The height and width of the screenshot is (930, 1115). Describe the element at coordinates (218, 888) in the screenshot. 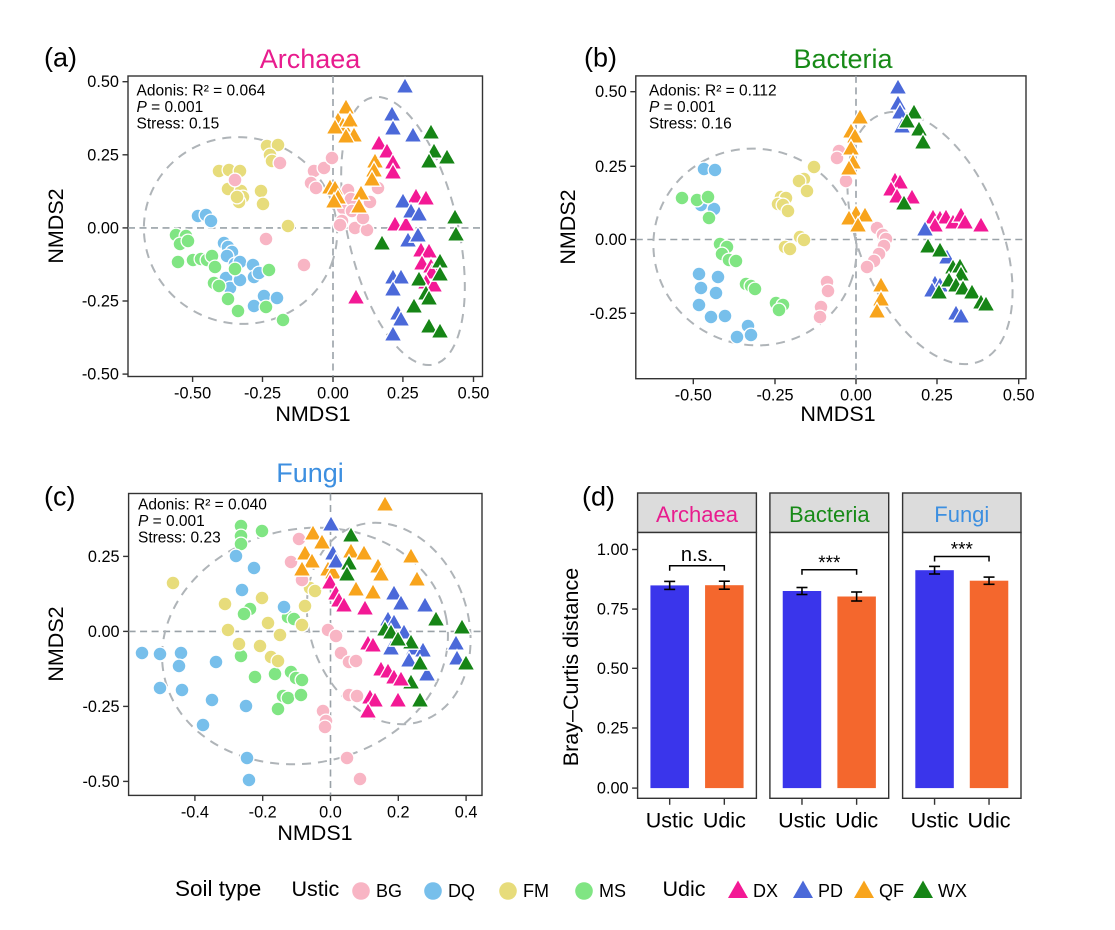

I see `svg-text: Soil type` at that location.